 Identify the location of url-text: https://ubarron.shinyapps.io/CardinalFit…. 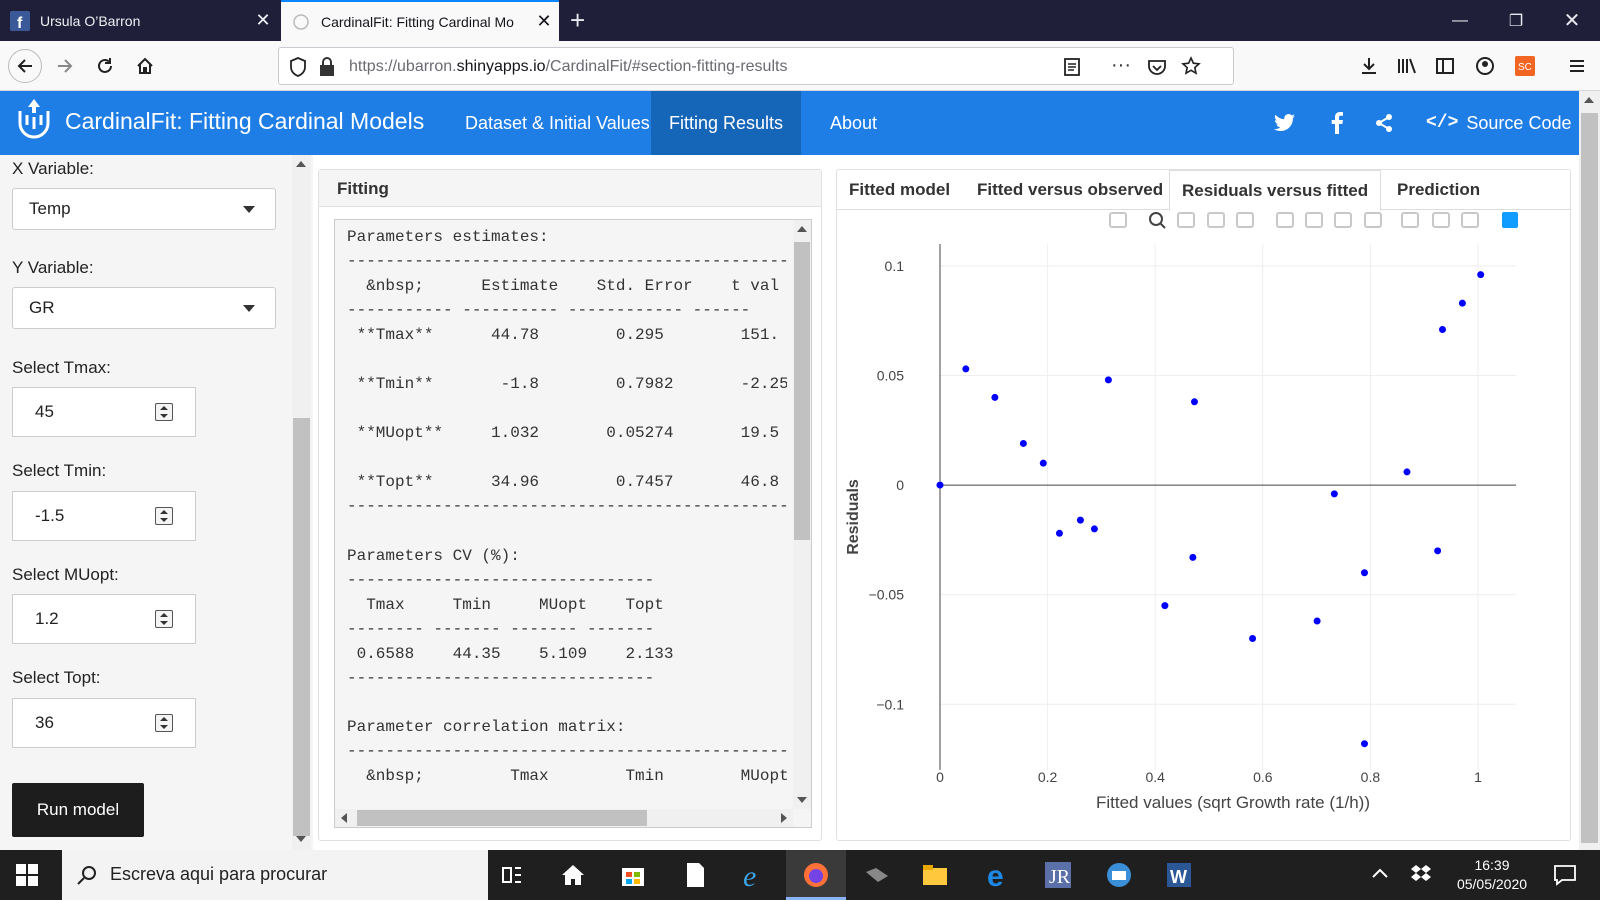
(568, 67).